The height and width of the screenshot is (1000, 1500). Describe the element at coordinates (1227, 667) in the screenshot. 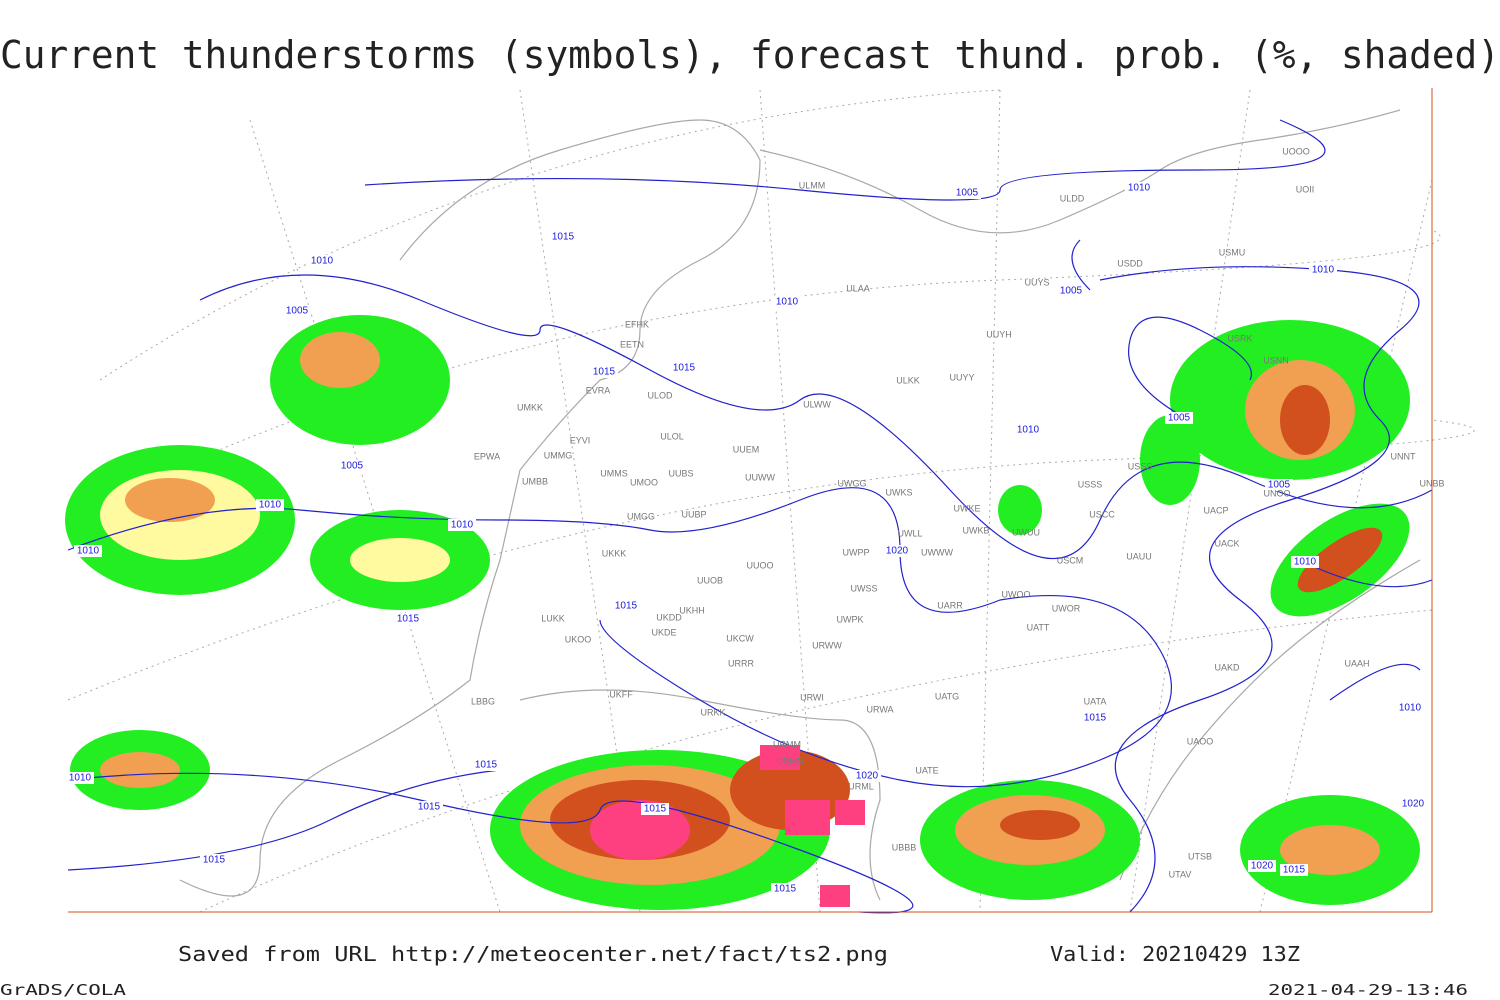

I see `station-code: UAKD` at that location.